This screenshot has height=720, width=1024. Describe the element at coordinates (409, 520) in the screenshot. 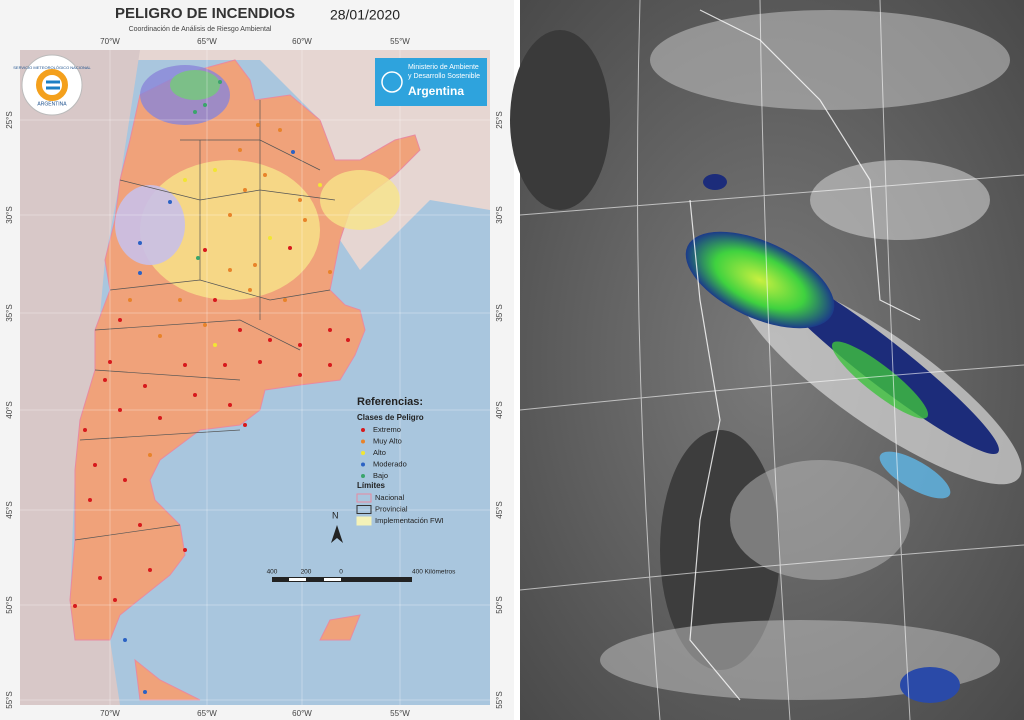

I see `legend-label: Implementación FWI` at that location.